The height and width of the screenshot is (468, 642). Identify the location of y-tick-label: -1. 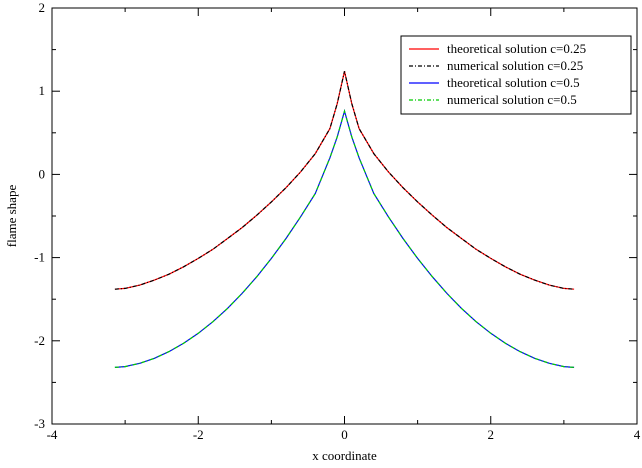
(39, 257).